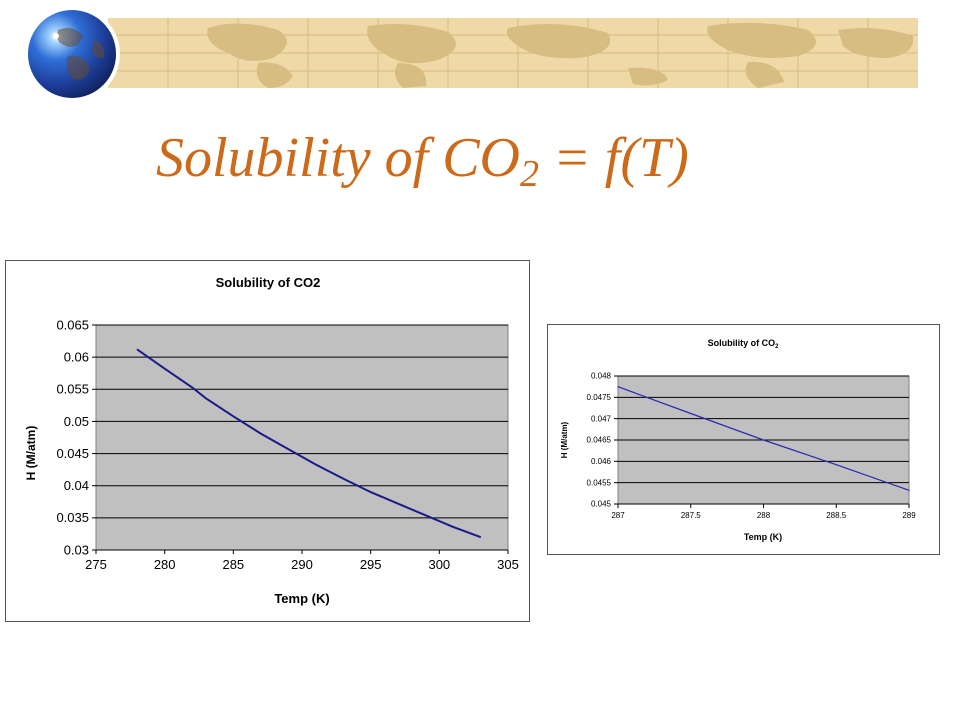 The width and height of the screenshot is (960, 720). What do you see at coordinates (72, 517) in the screenshot?
I see `chart-1-ytick-label: 0.035` at bounding box center [72, 517].